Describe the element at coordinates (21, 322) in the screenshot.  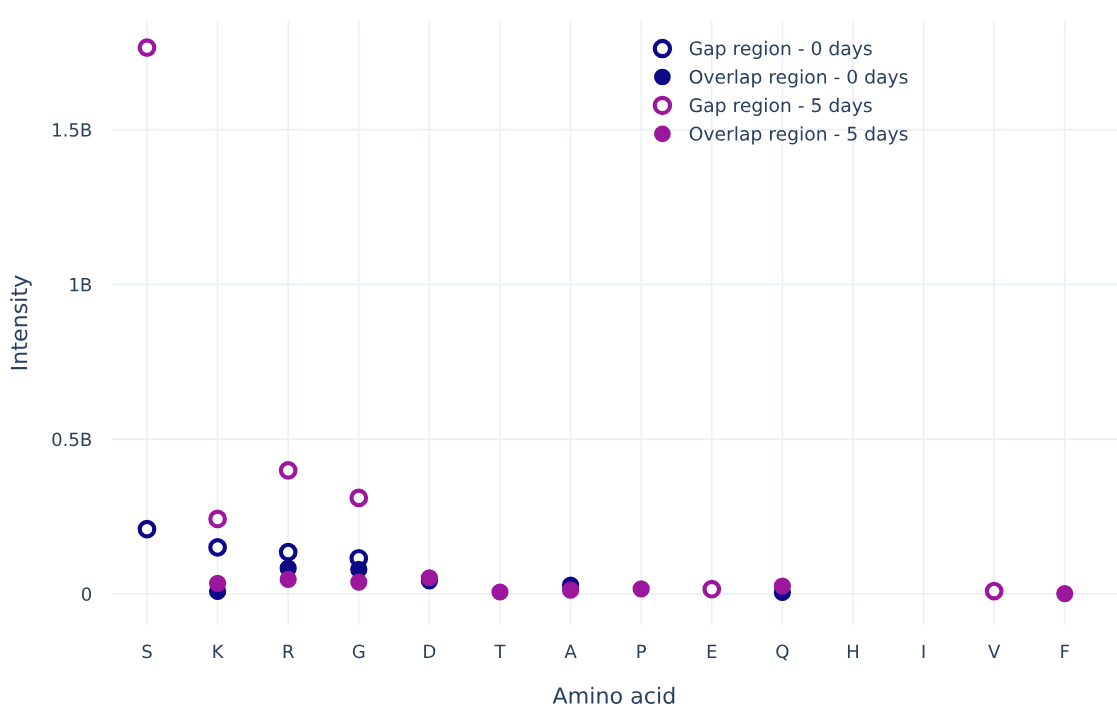
I see `y-axis-title: Intensity` at that location.